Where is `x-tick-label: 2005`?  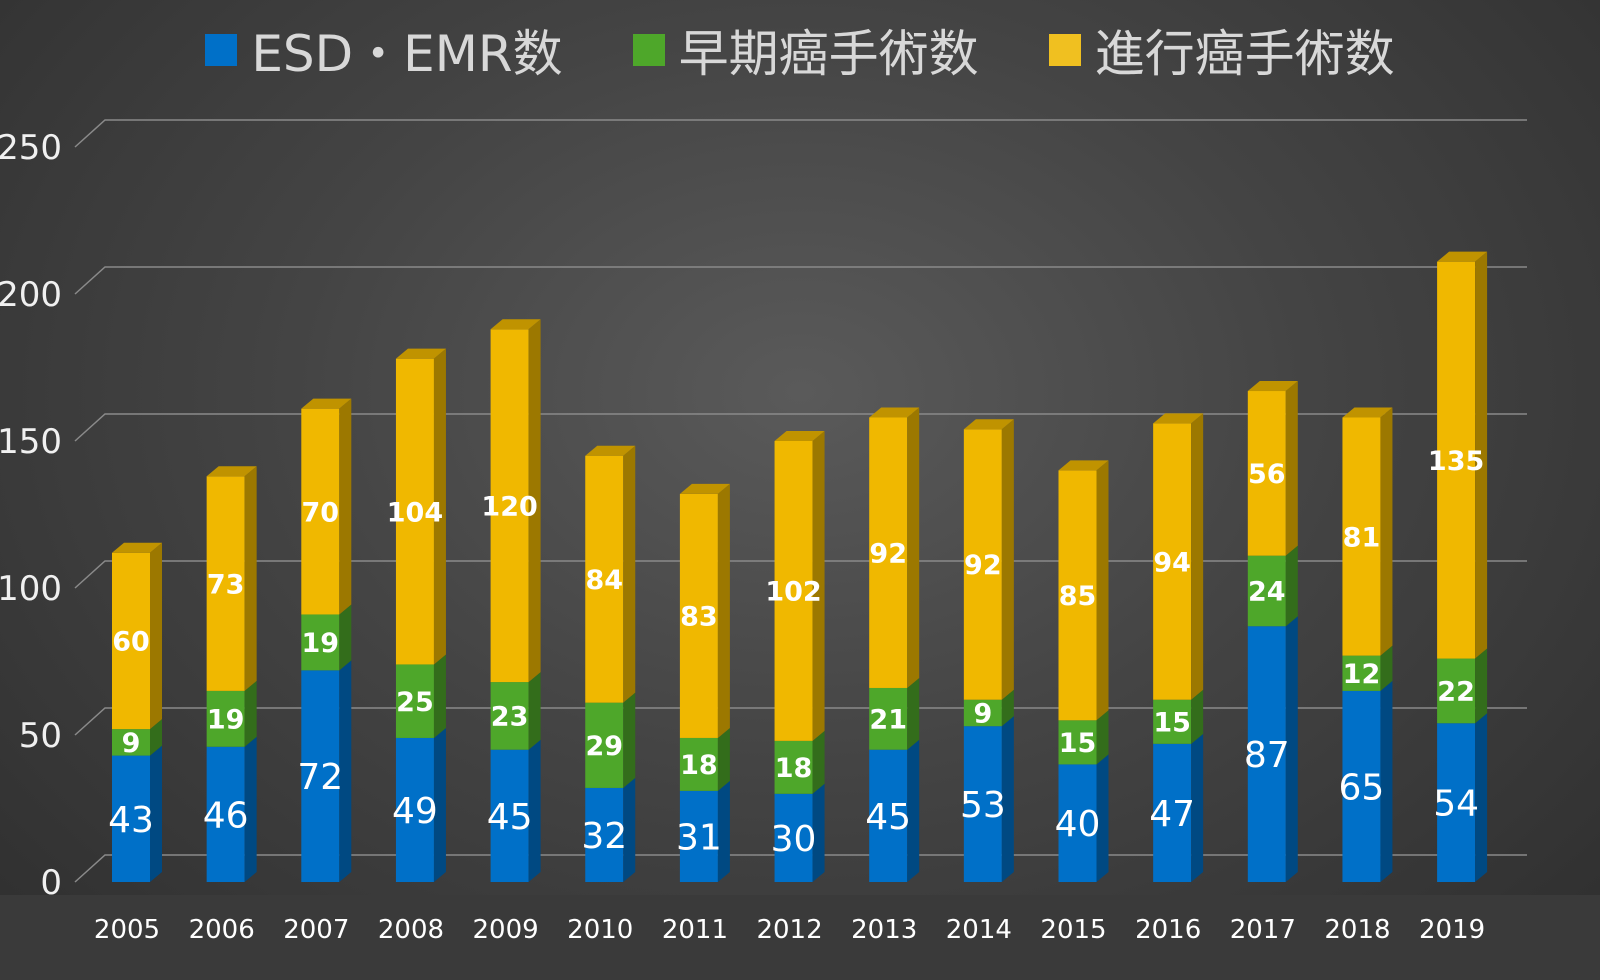
x-tick-label: 2005 is located at coordinates (127, 930).